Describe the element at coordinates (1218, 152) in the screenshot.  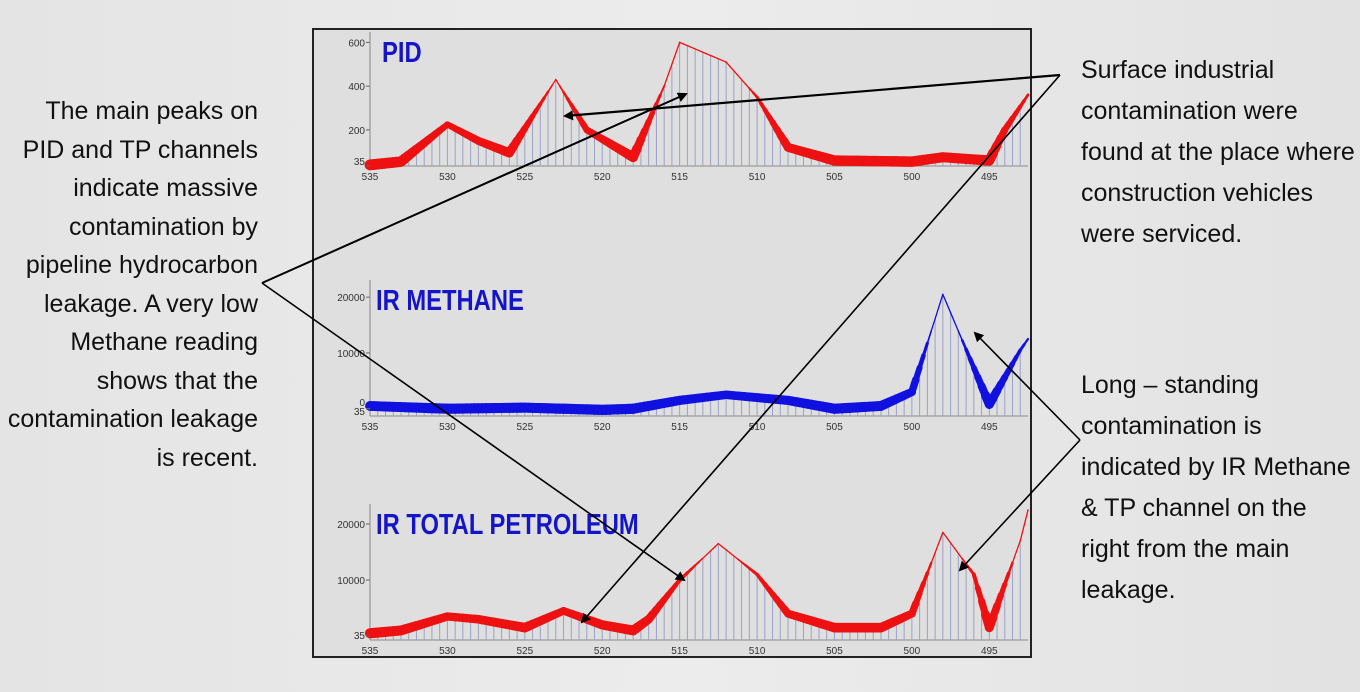
I see `annotation-line: found at the place where` at that location.